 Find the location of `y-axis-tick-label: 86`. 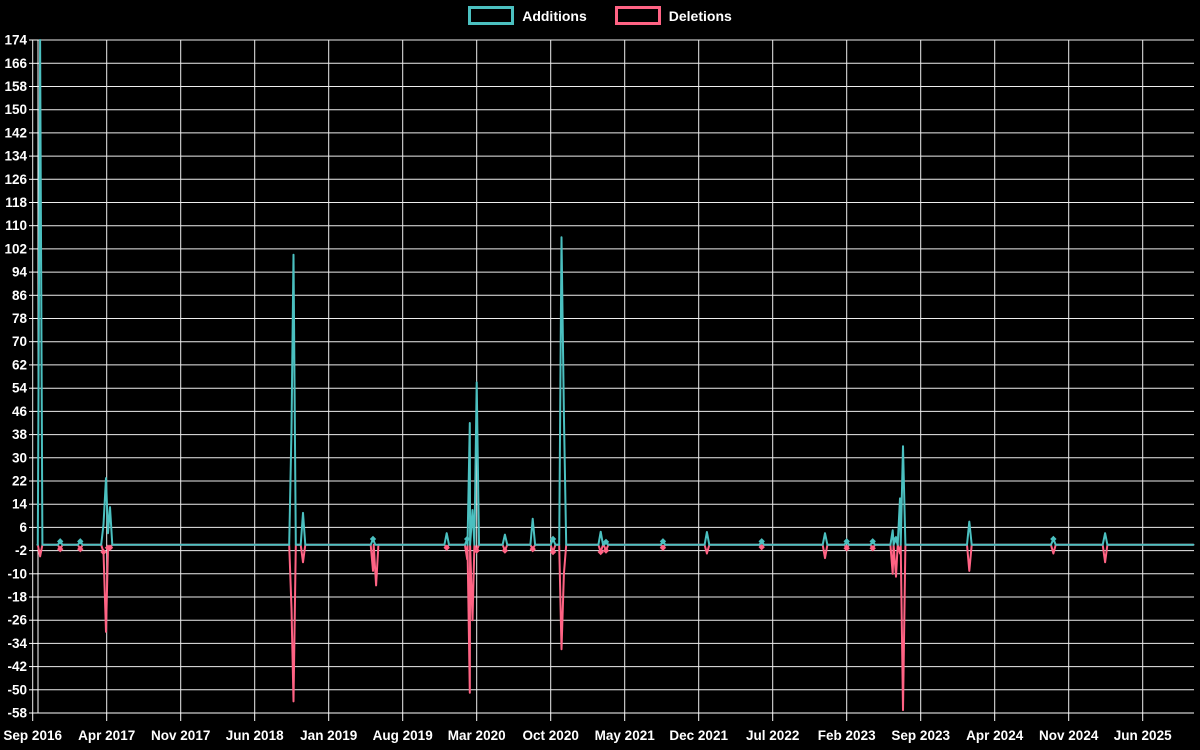

y-axis-tick-label: 86 is located at coordinates (20, 295).